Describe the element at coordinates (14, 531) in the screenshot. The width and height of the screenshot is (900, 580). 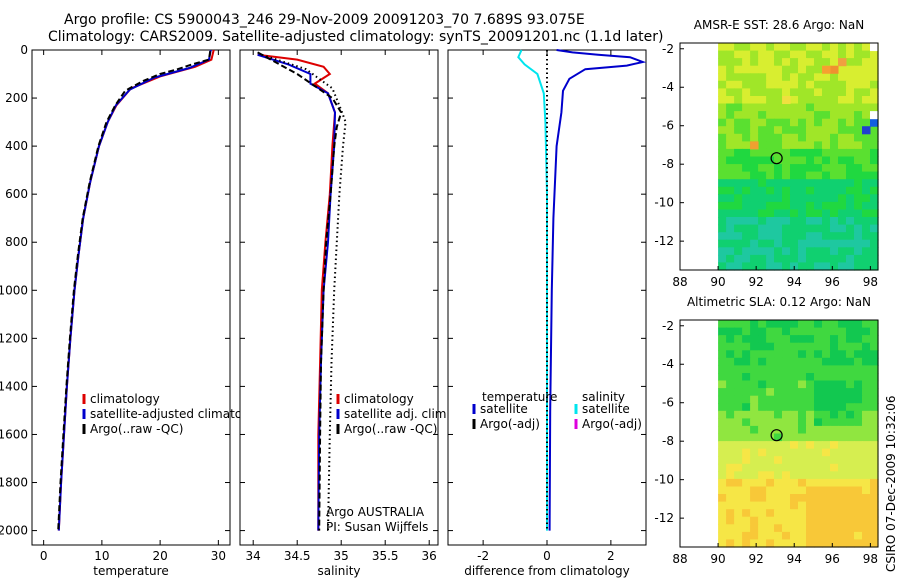
I see `temperature-ytick-label: 2000` at that location.